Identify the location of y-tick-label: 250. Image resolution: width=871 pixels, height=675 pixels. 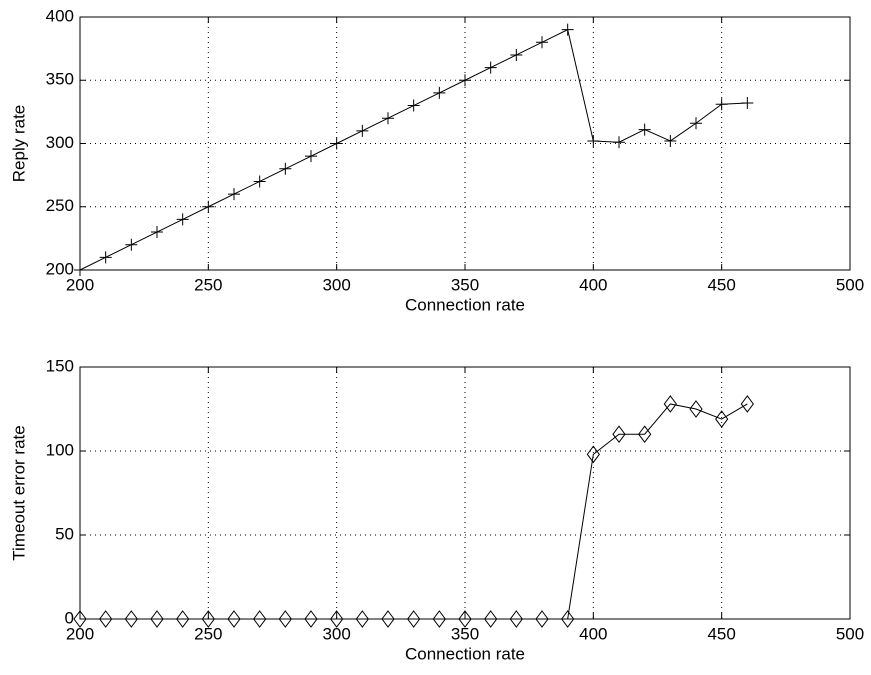
(60, 205).